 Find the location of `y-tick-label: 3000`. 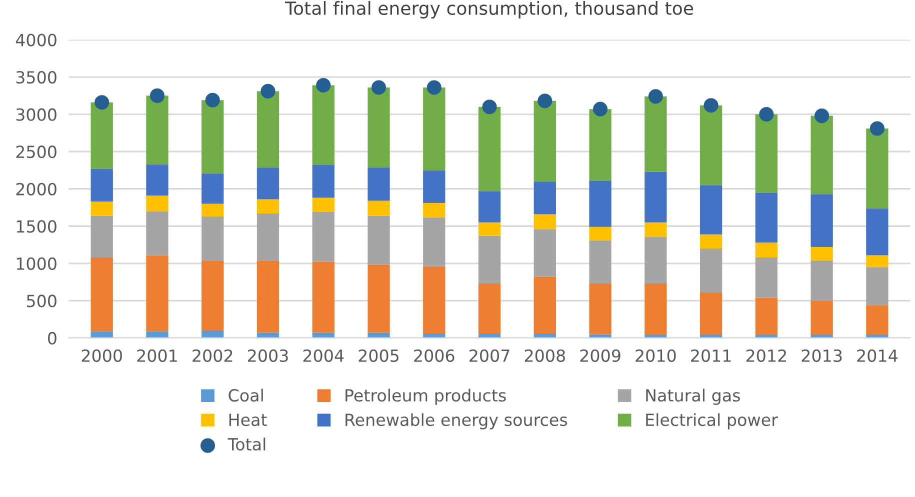

y-tick-label: 3000 is located at coordinates (36, 114).